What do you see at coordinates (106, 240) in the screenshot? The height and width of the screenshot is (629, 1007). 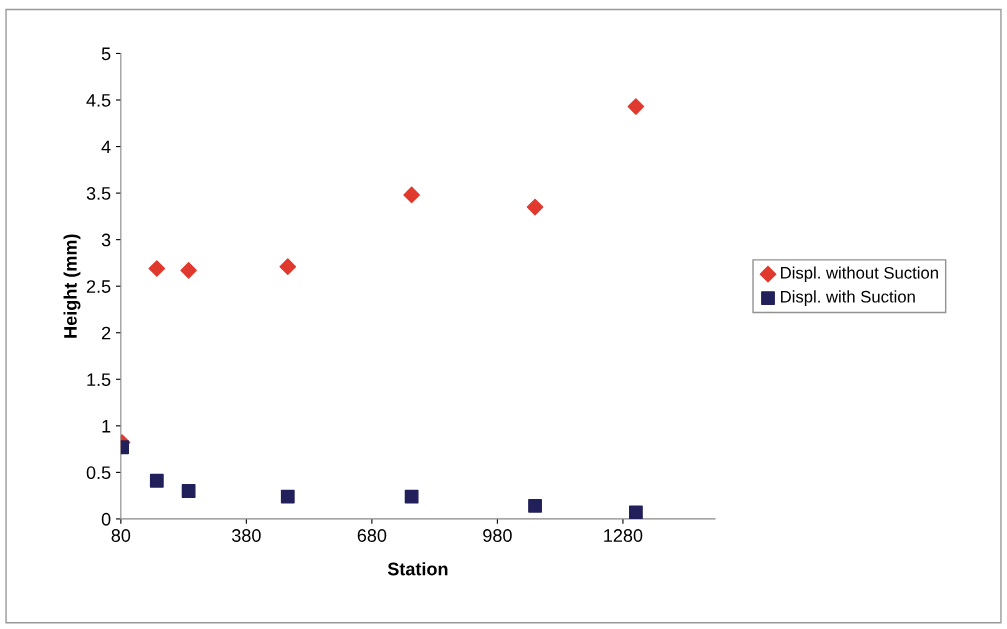 I see `y-tick-label: 3` at bounding box center [106, 240].